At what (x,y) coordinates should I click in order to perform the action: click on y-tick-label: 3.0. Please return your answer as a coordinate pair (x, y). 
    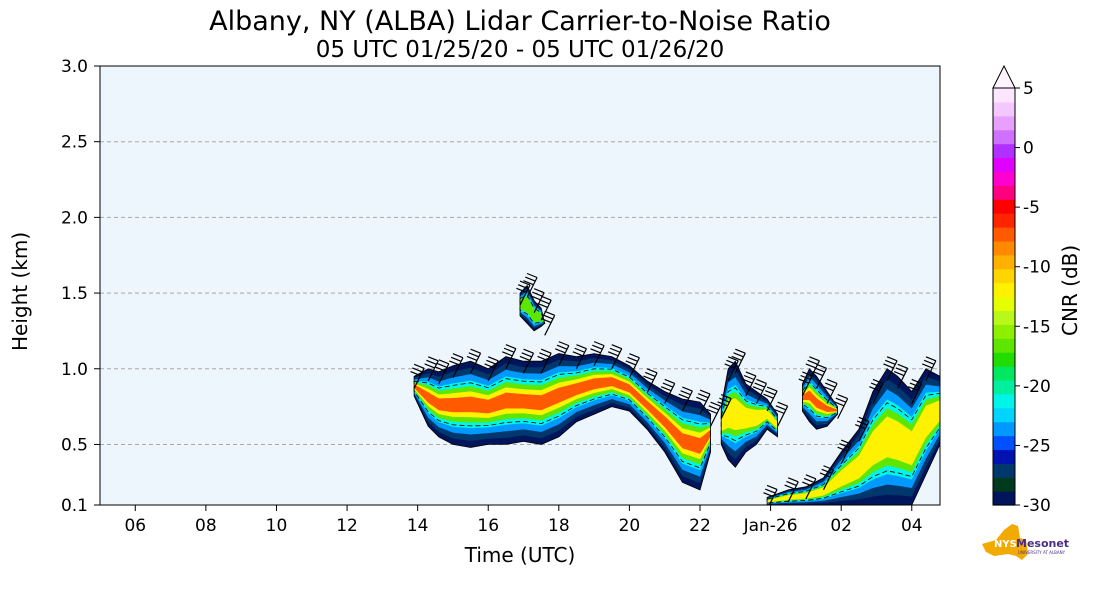
    Looking at the image, I should click on (74, 67).